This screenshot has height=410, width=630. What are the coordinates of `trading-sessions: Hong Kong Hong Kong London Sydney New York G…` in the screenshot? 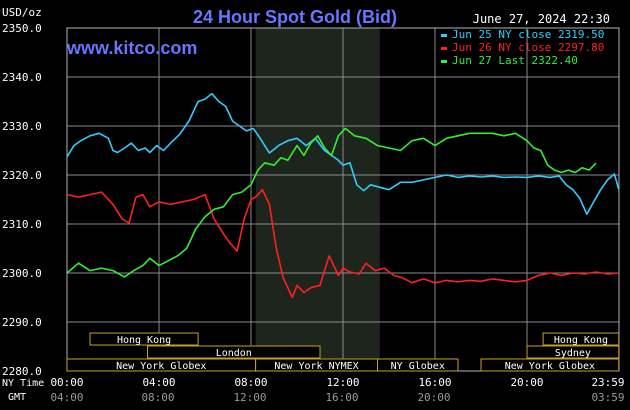 It's located at (343, 352).